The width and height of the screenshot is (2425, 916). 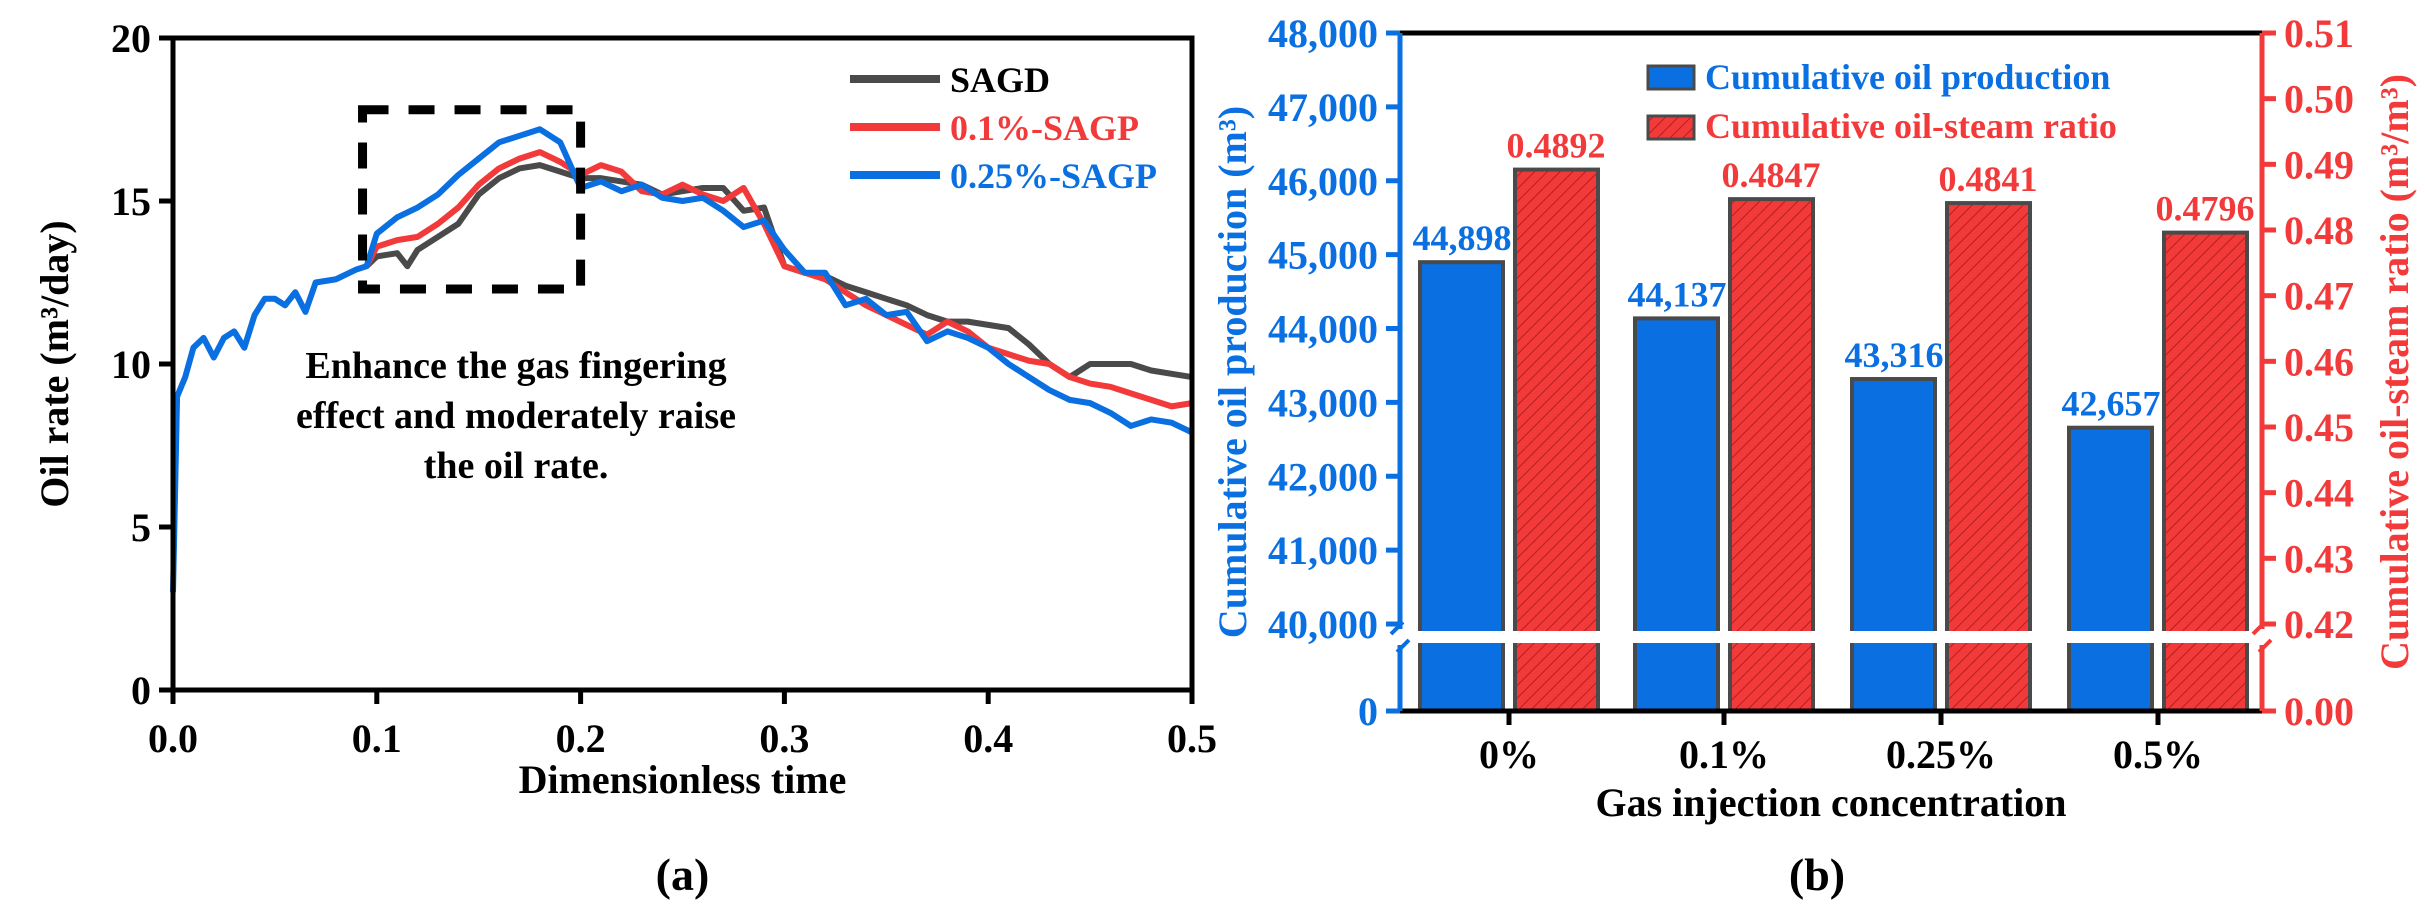 I want to click on annotation-text: the oil rate., so click(x=516, y=466).